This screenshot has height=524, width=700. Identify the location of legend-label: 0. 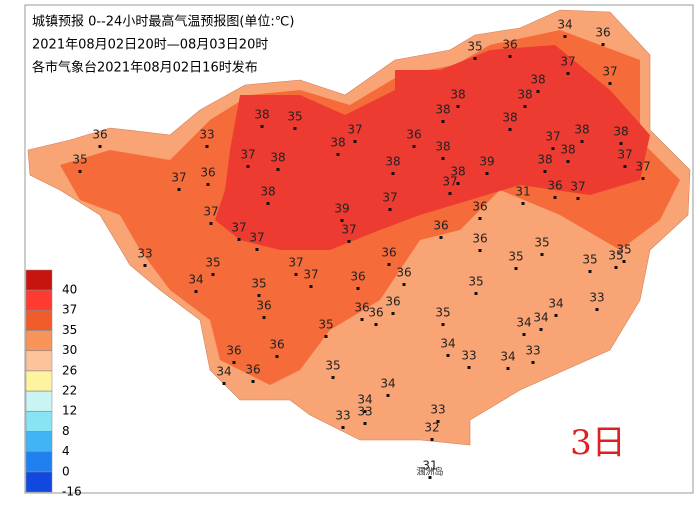
(66, 471).